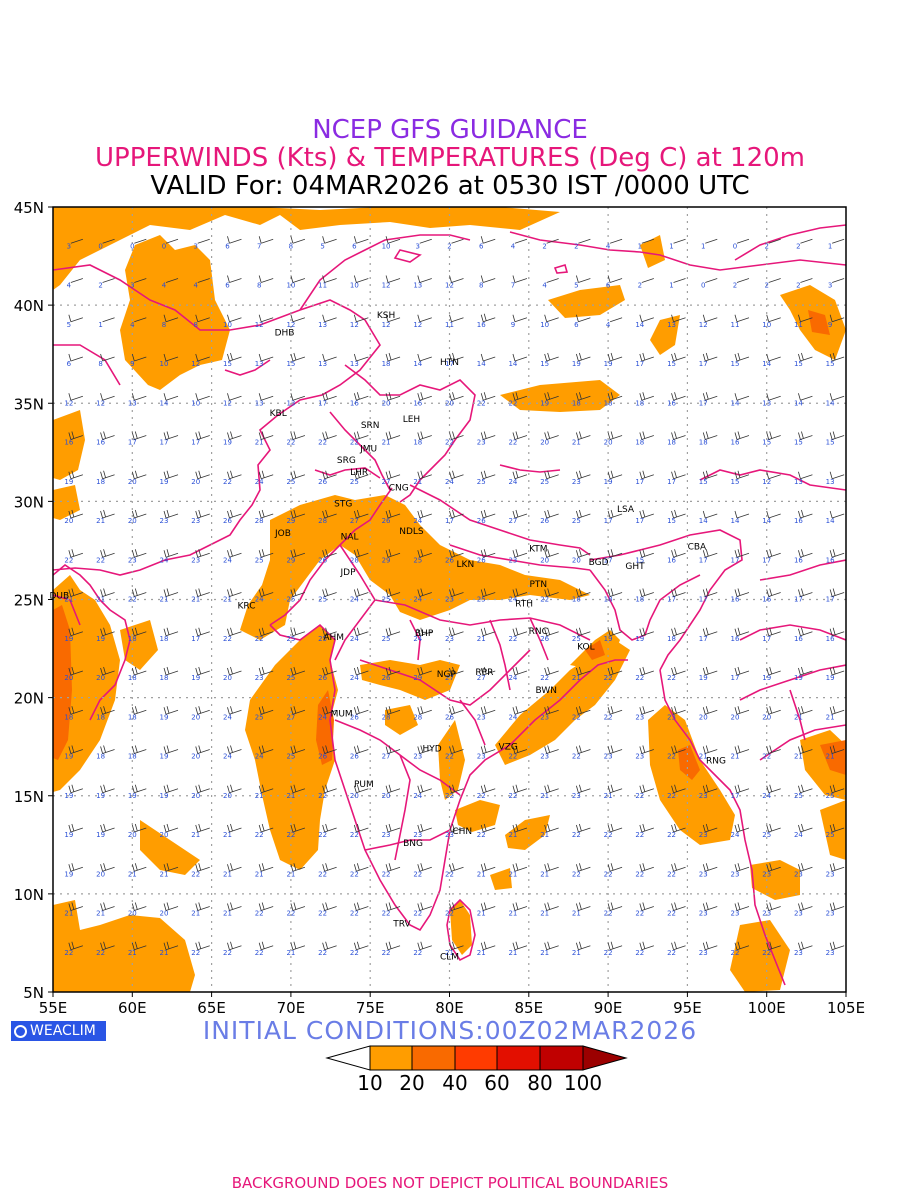  I want to click on city-label: CNG, so click(399, 489).